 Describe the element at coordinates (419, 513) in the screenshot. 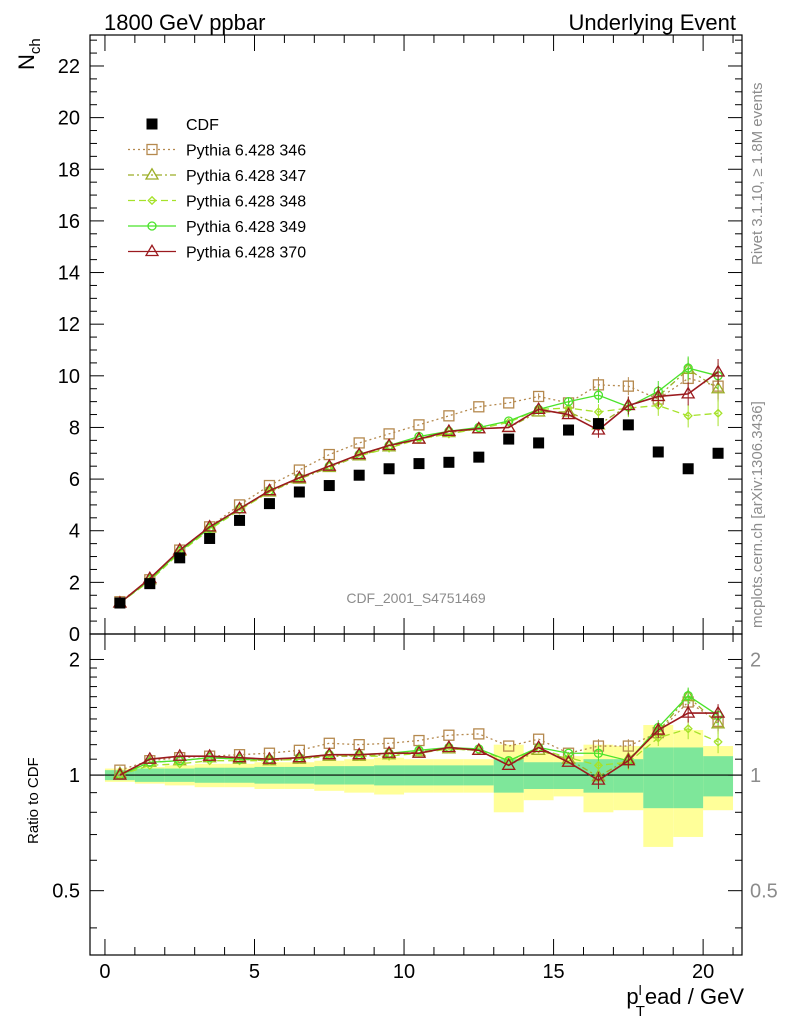

I see `series-cdf` at that location.